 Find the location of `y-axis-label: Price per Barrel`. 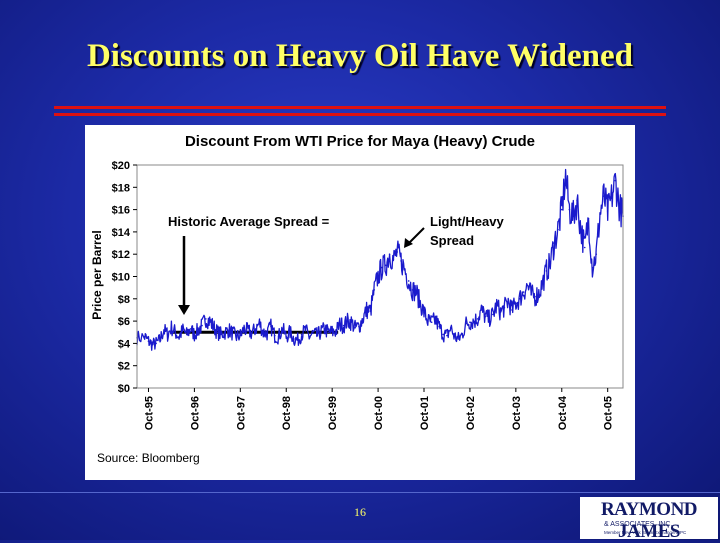

y-axis-label: Price per Barrel is located at coordinates (97, 274).